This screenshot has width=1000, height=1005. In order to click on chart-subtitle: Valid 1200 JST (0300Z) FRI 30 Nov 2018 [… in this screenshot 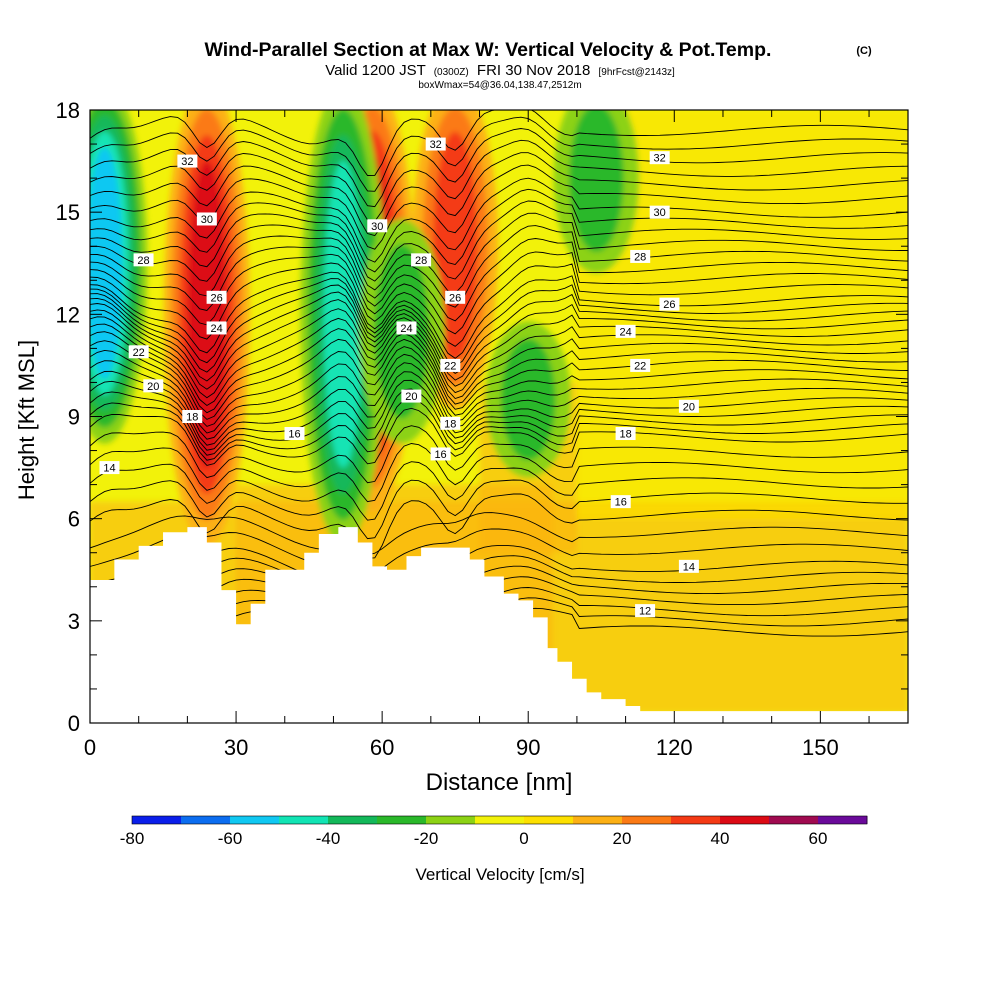, I will do `click(500, 70)`.